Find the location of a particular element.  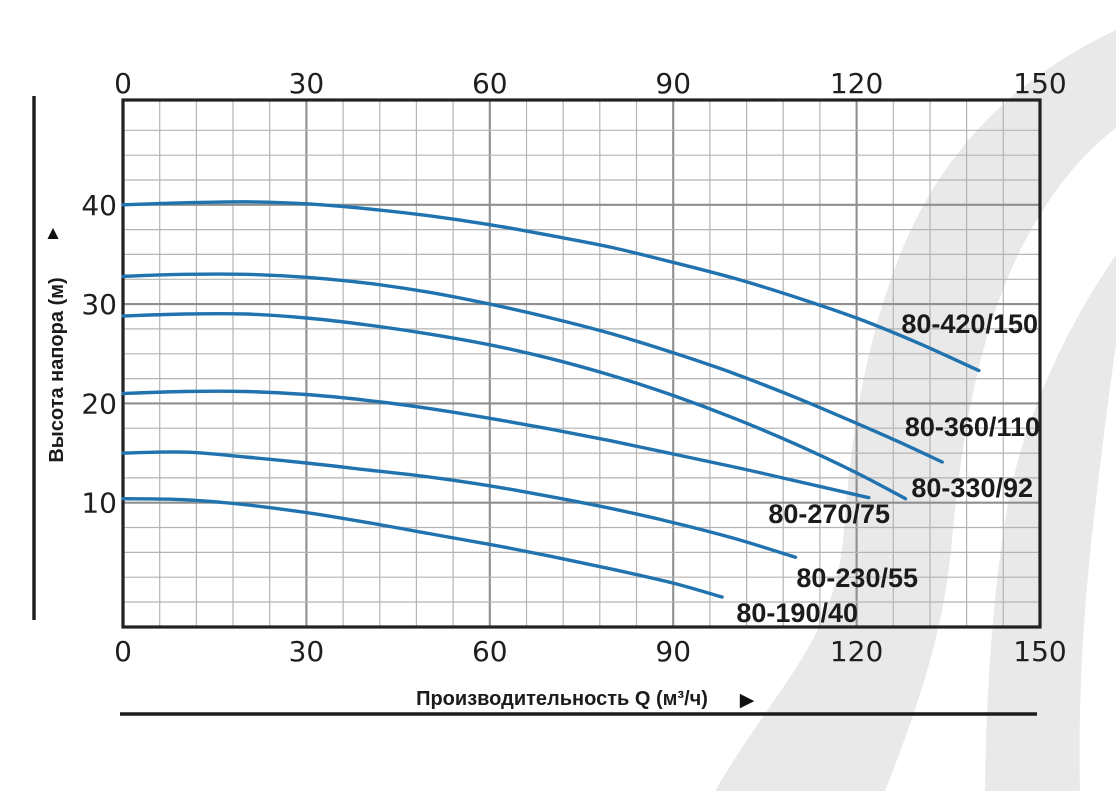

pump-curve-80-270/75 is located at coordinates (496, 444).